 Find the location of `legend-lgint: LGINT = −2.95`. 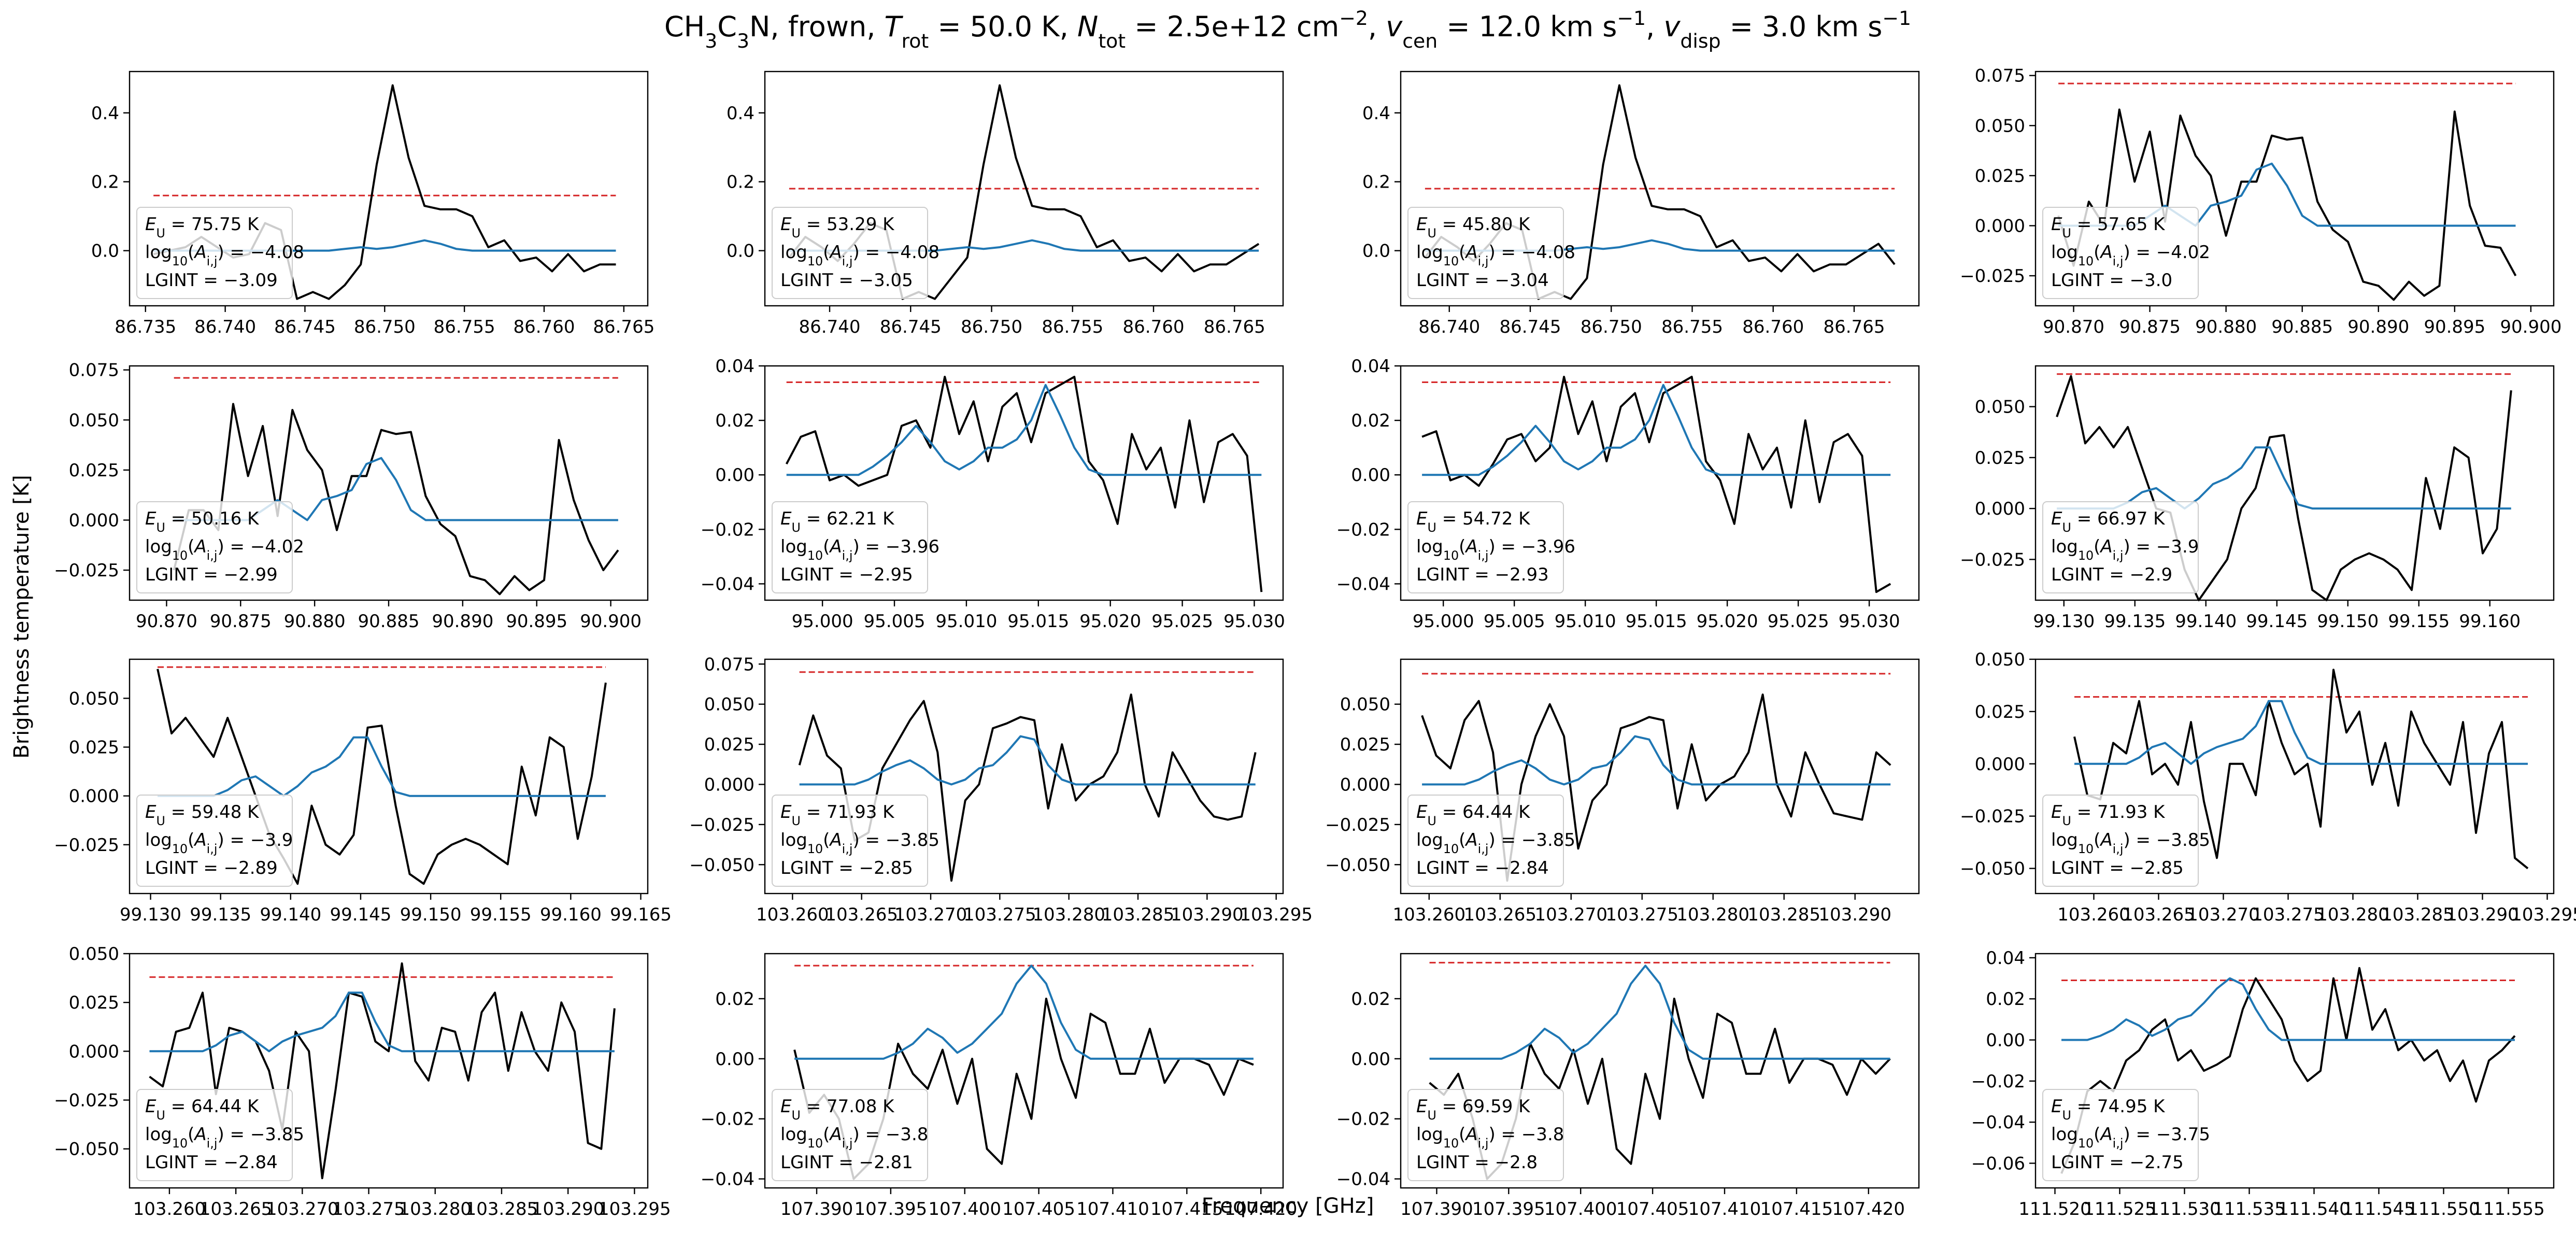

legend-lgint: LGINT = −2.95 is located at coordinates (846, 574).